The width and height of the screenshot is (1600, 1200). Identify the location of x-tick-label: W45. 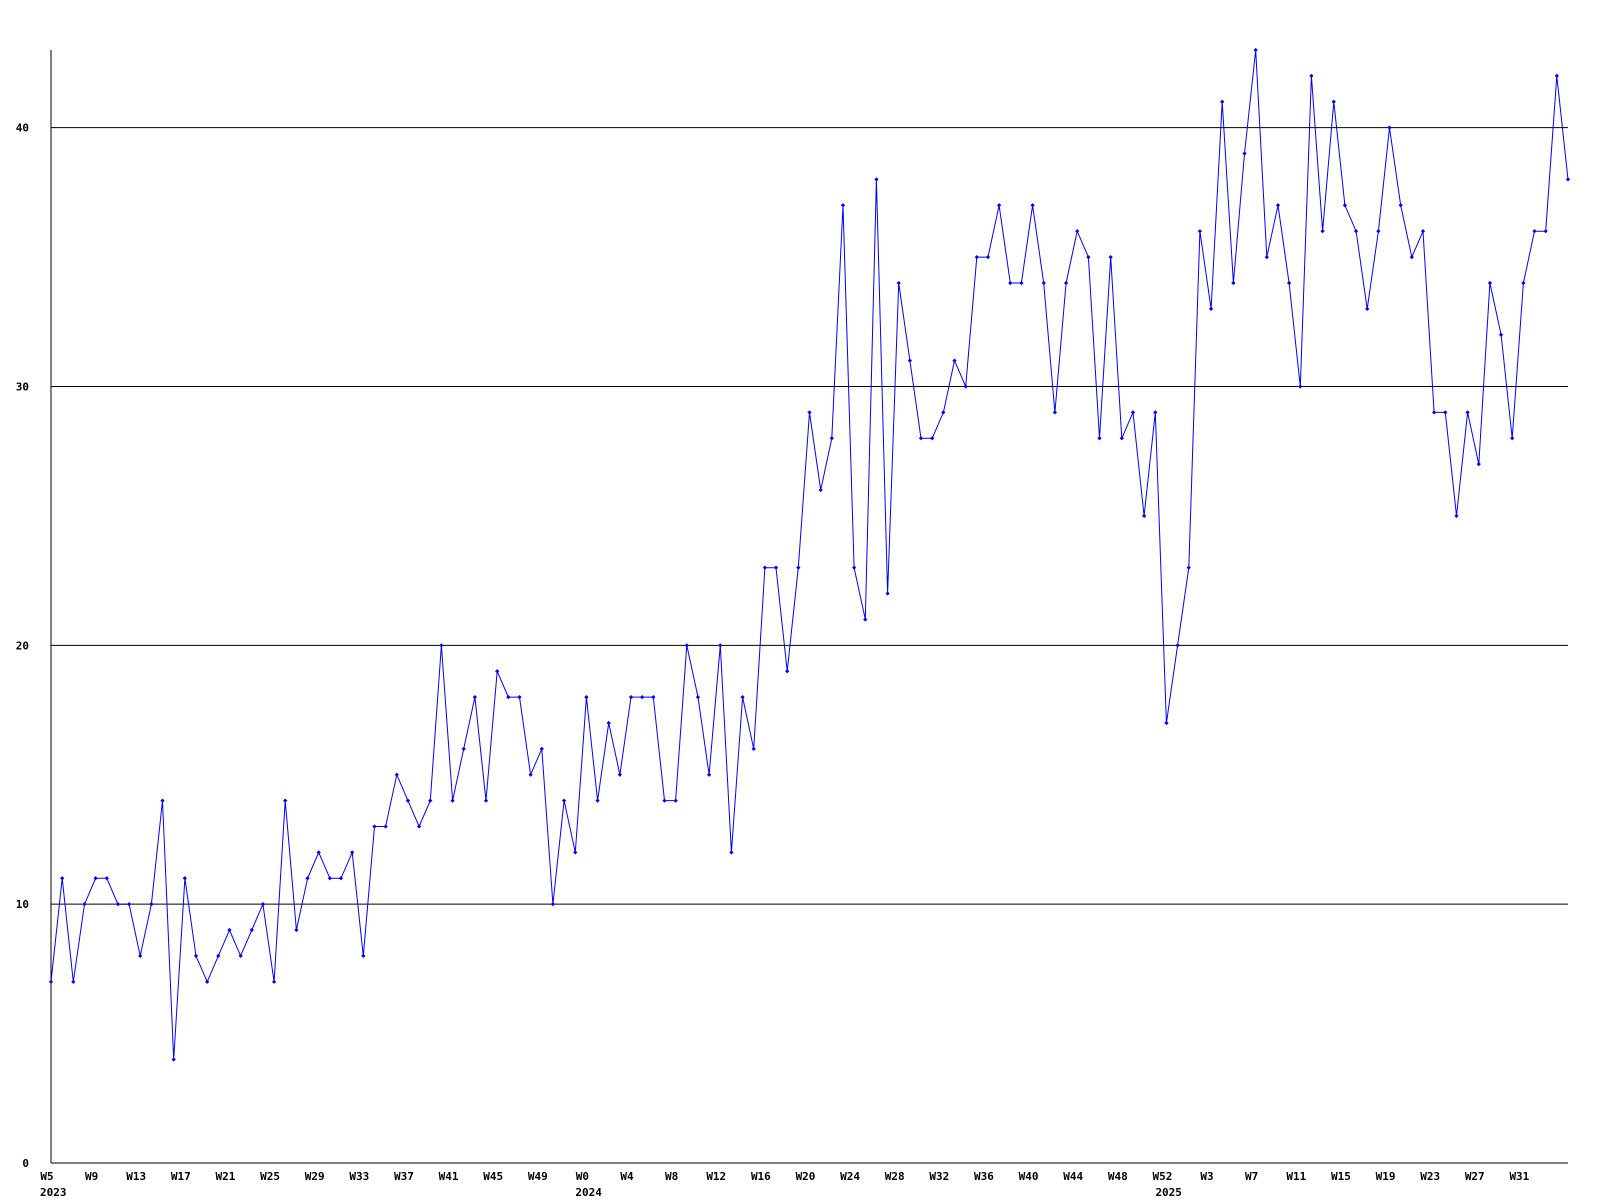
(493, 1176).